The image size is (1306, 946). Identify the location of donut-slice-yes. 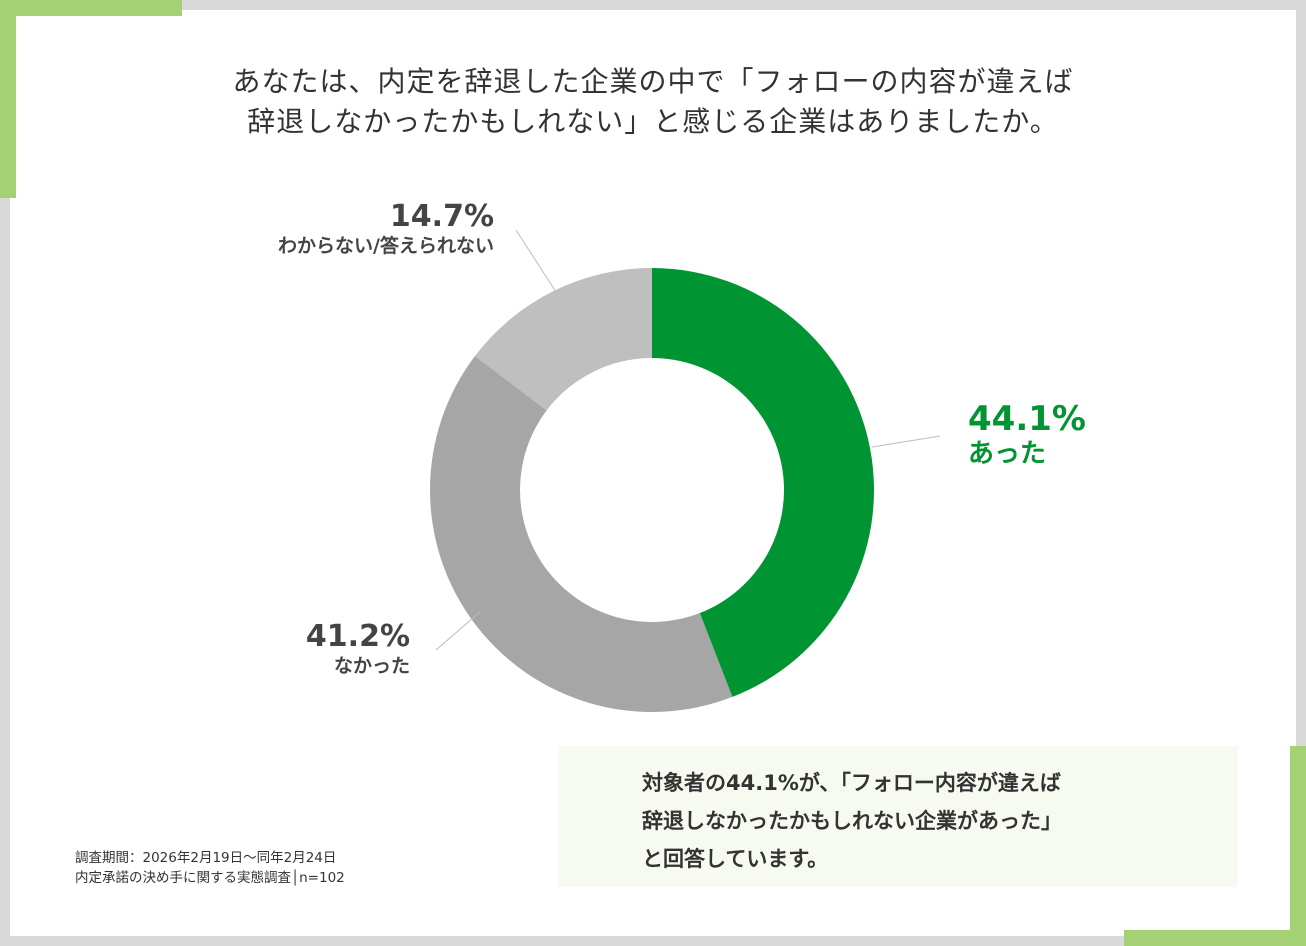
(763, 482).